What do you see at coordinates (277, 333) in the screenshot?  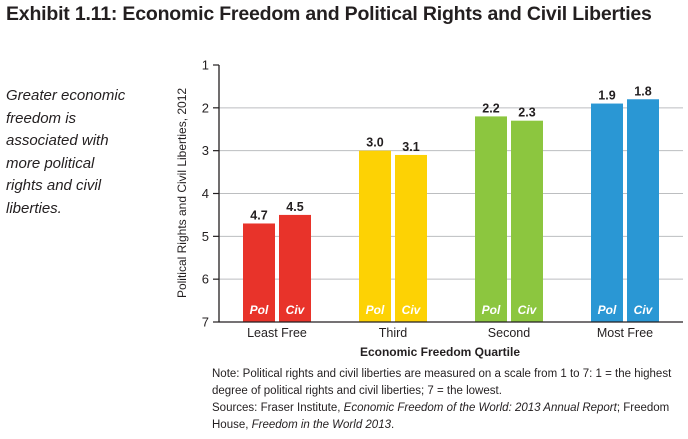 I see `category-label: Least Free` at bounding box center [277, 333].